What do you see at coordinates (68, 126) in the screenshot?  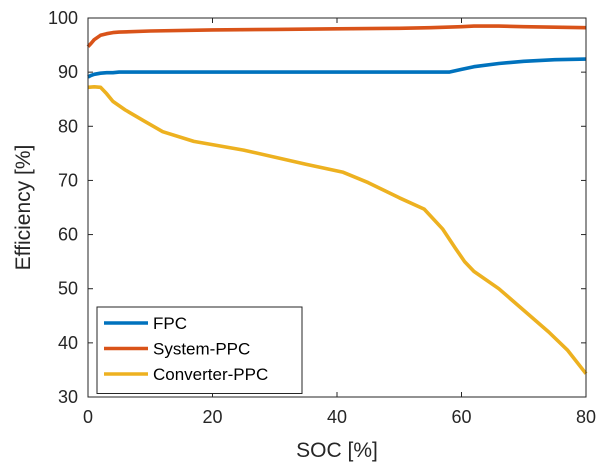 I see `y-tick-label: 80` at bounding box center [68, 126].